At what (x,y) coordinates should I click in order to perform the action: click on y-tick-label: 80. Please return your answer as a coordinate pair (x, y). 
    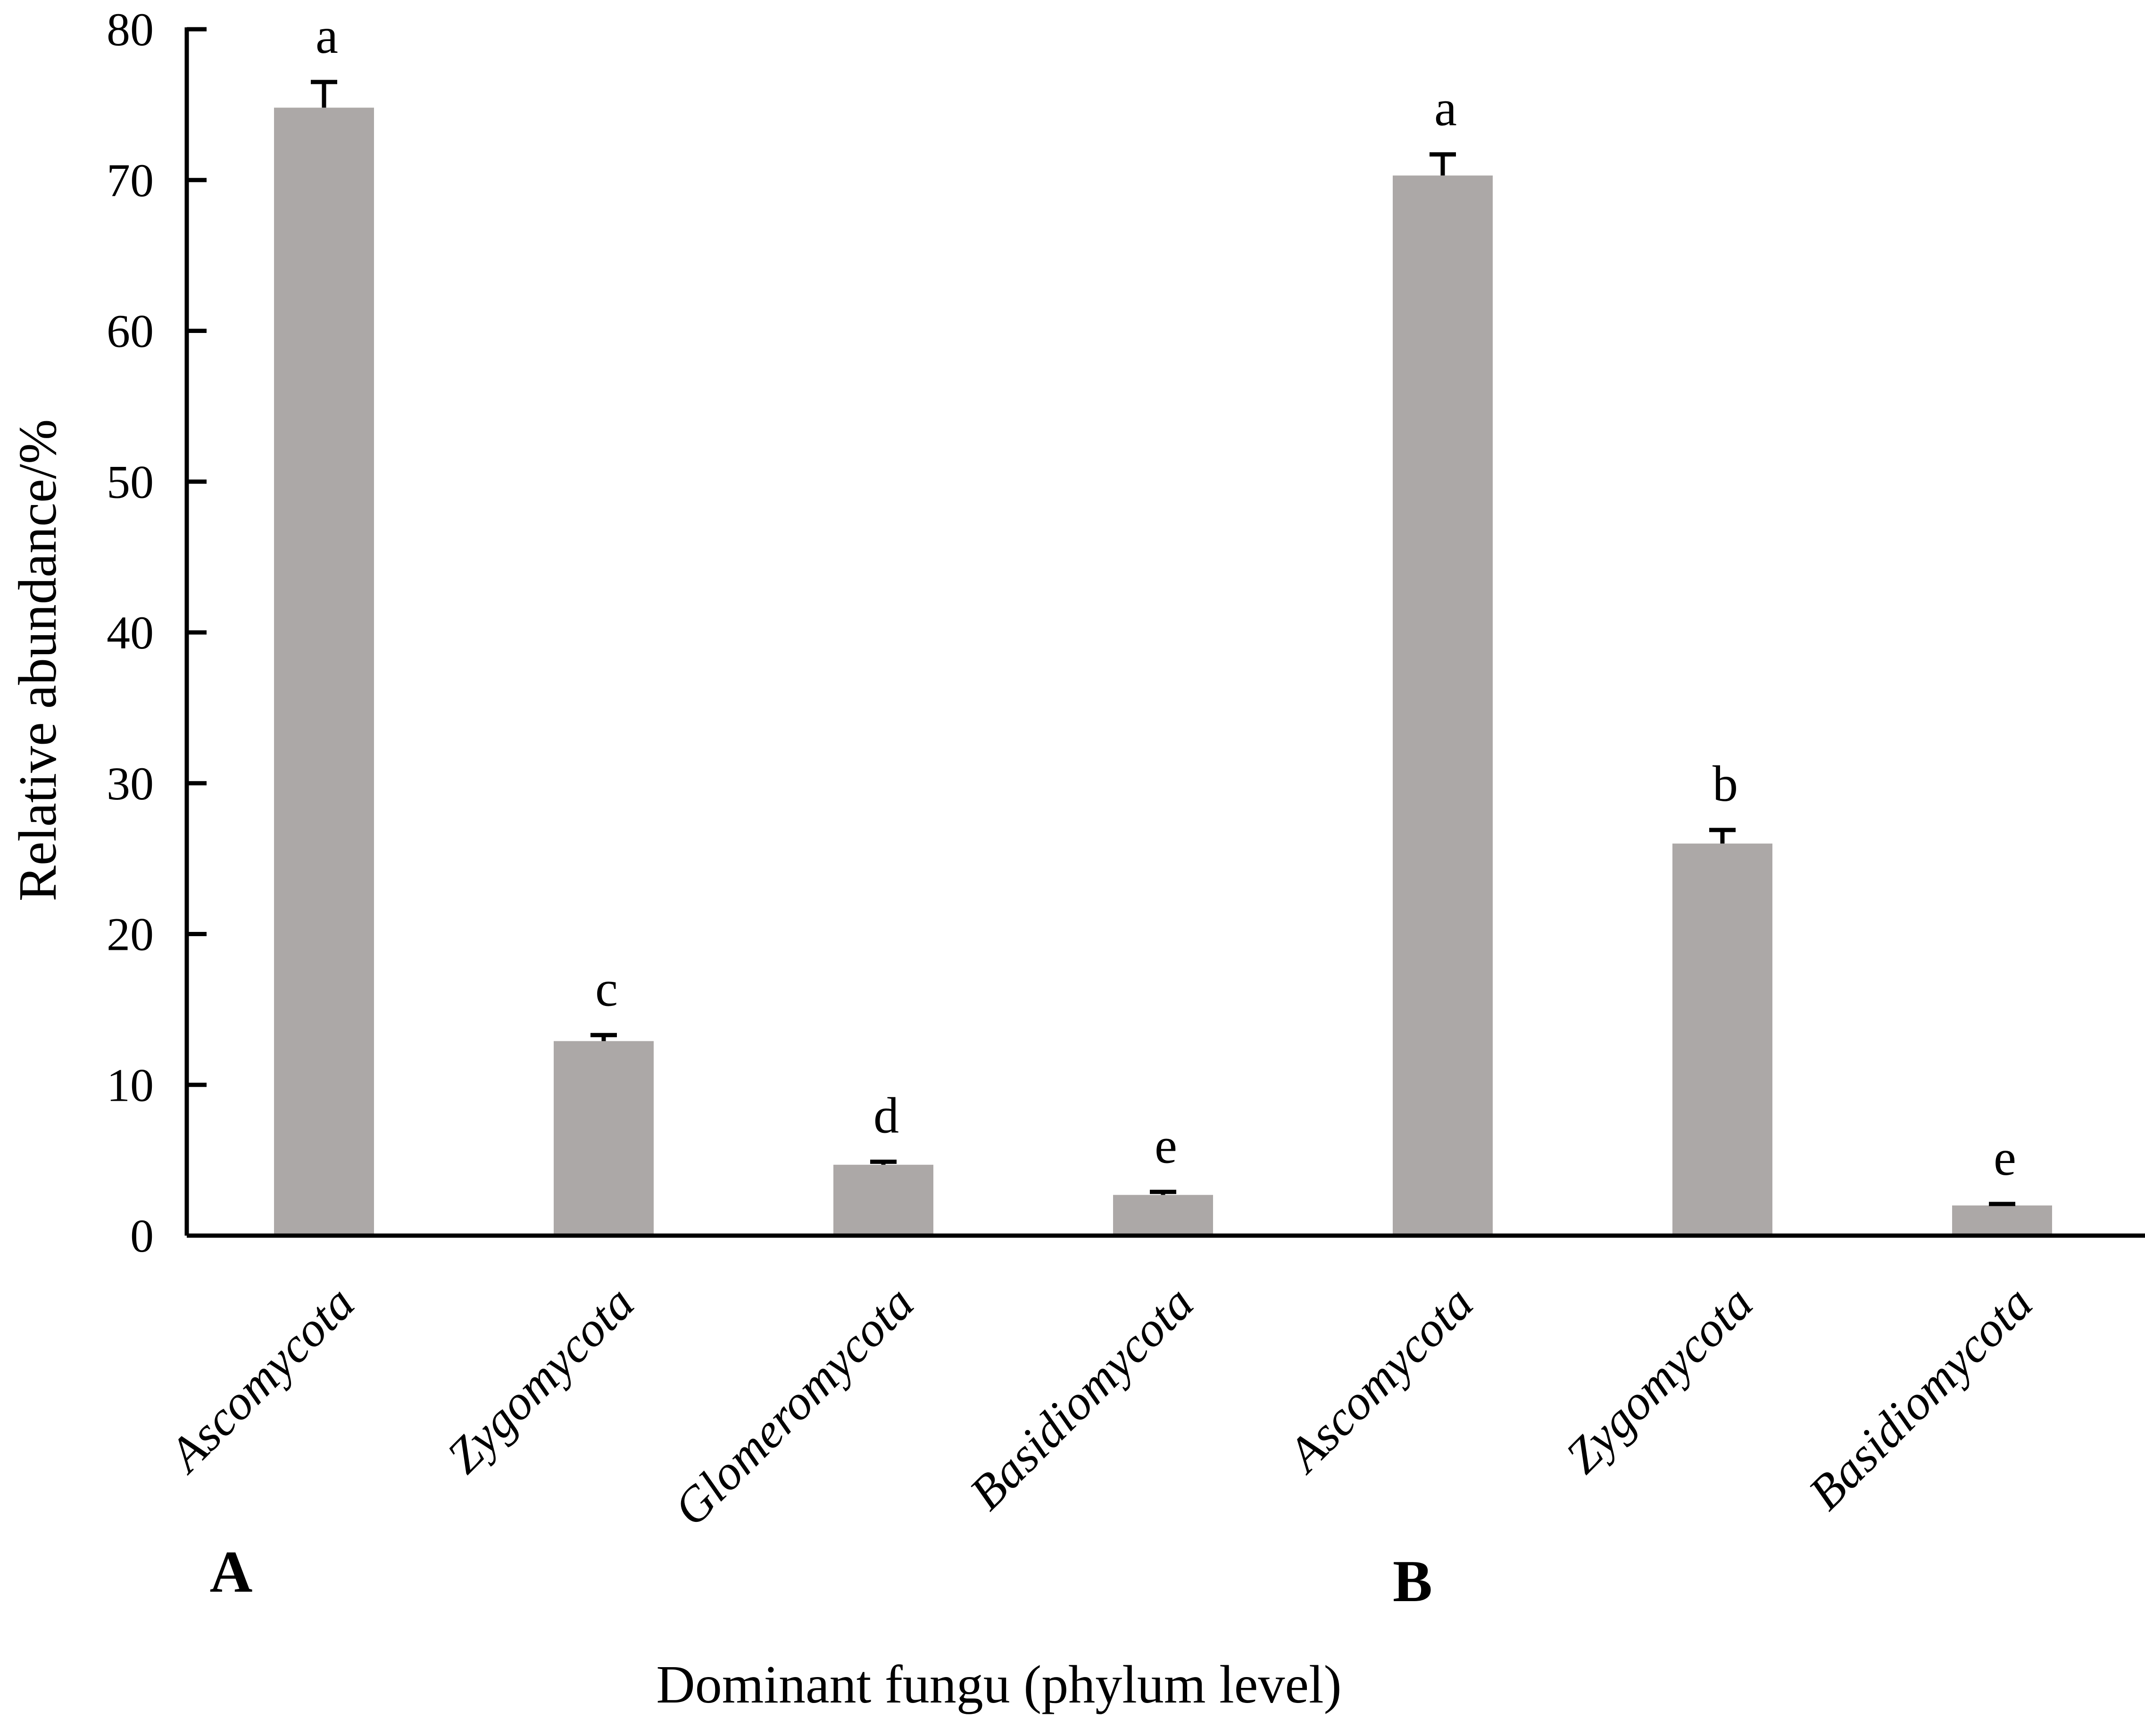
    Looking at the image, I should click on (130, 30).